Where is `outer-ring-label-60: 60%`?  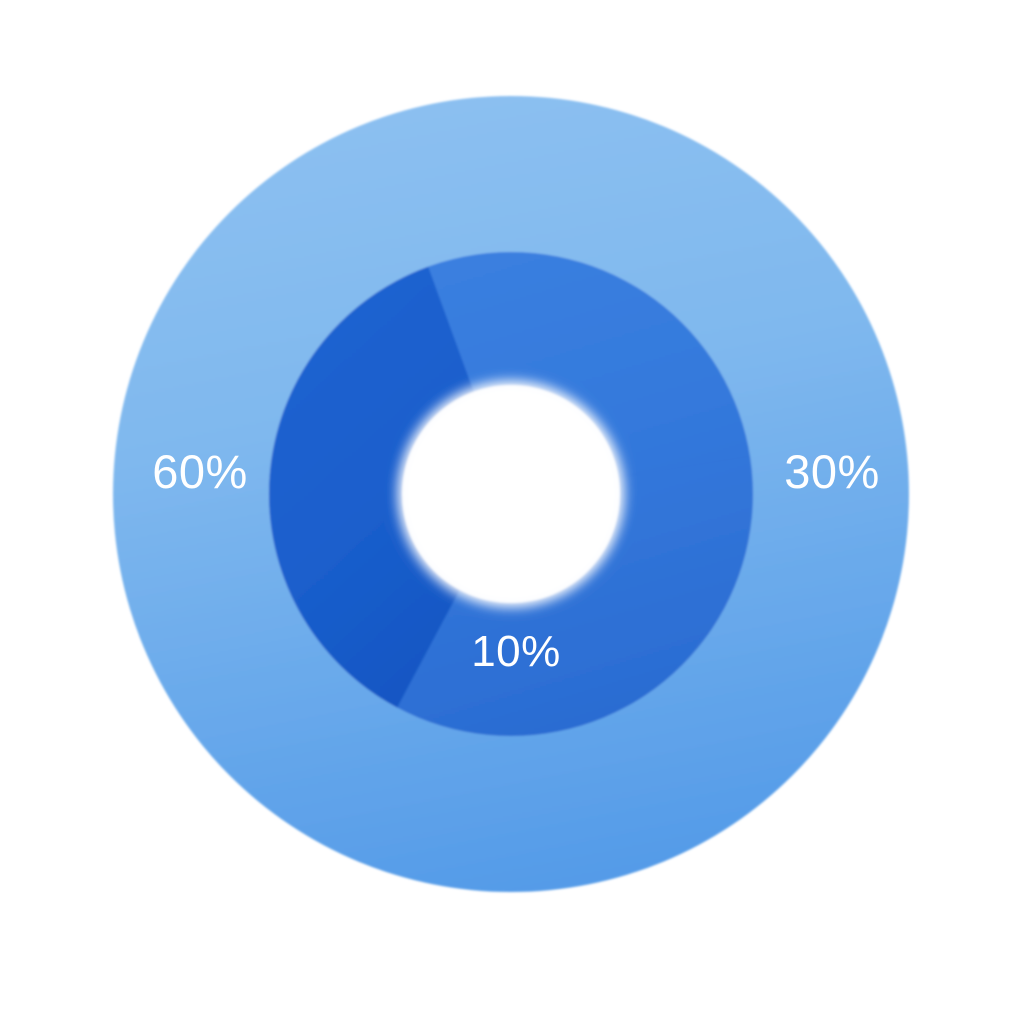 outer-ring-label-60: 60% is located at coordinates (200, 471).